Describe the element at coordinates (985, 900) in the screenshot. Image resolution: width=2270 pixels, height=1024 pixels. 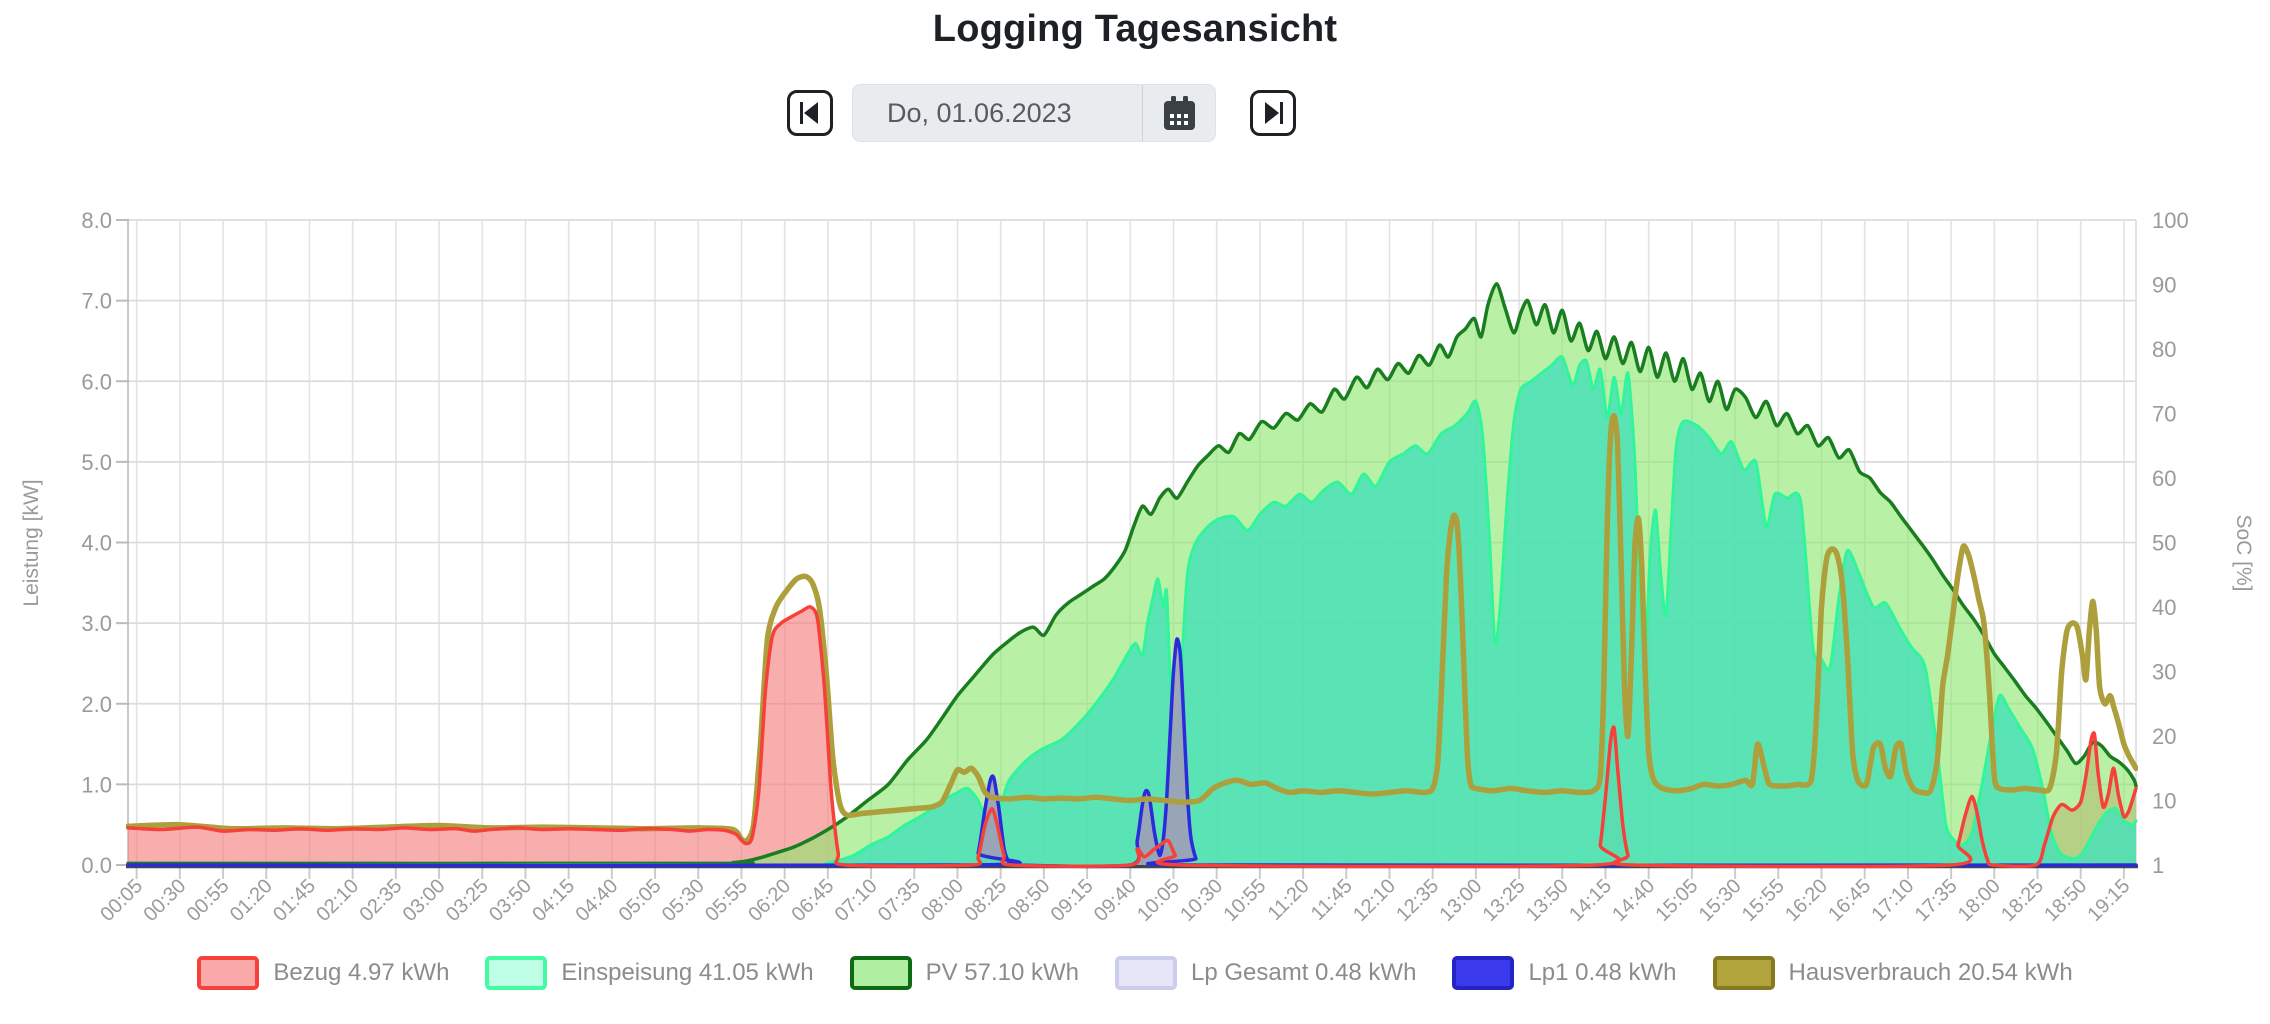
I see `svg-text: 08:25` at that location.